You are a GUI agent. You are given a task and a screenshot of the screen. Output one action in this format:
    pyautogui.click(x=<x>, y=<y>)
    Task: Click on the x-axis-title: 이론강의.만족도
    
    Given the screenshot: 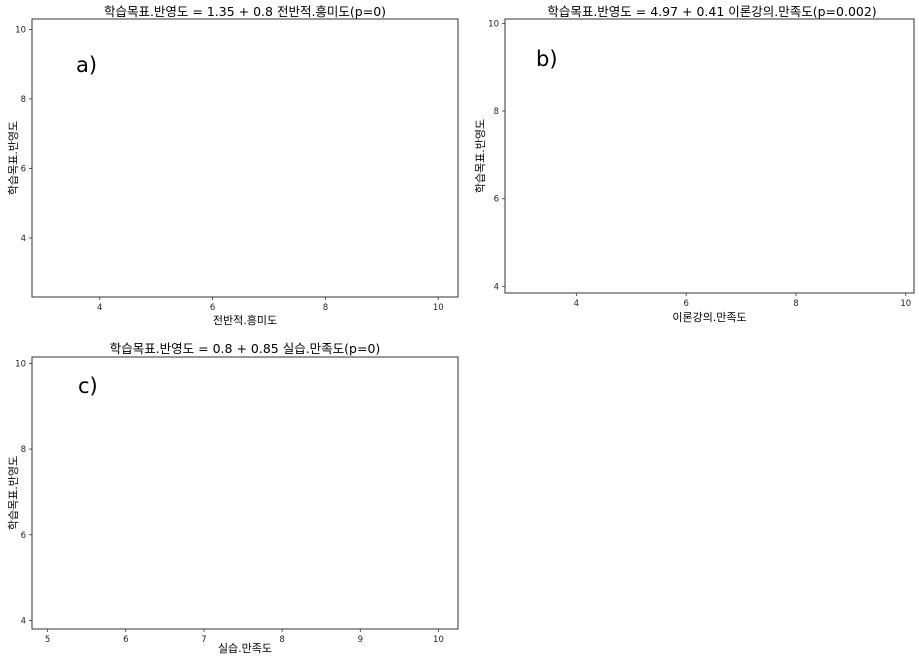 What is the action you would take?
    pyautogui.click(x=709, y=317)
    